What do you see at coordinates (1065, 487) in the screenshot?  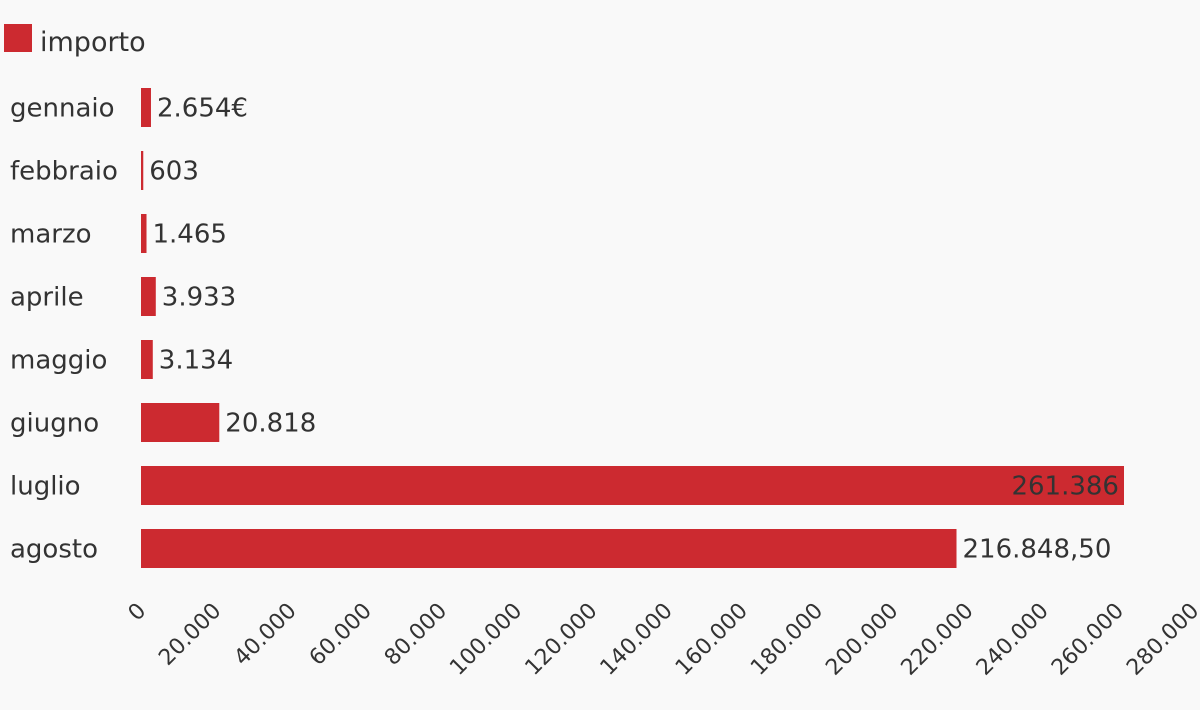 I see `value-label-luglio: 261.386` at bounding box center [1065, 487].